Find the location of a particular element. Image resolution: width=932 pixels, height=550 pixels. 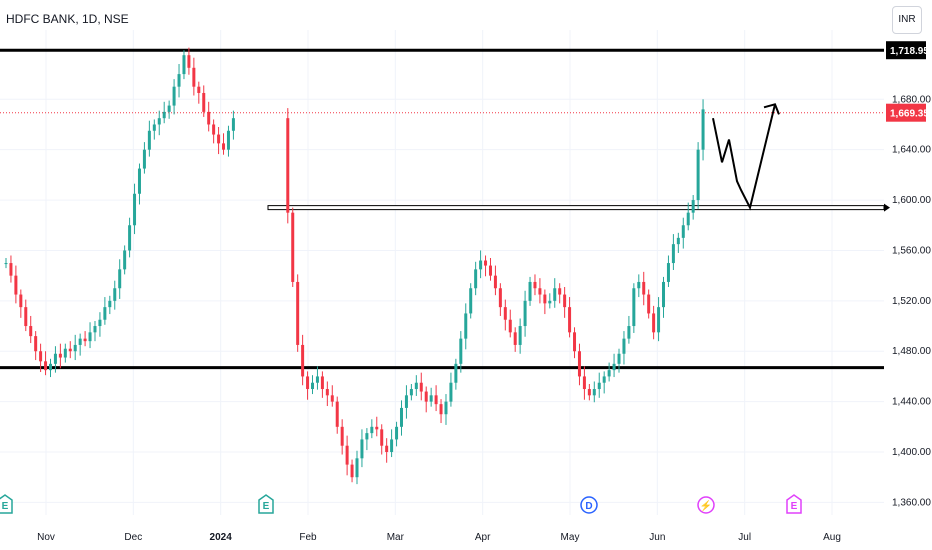

projection-line is located at coordinates (744, 157).